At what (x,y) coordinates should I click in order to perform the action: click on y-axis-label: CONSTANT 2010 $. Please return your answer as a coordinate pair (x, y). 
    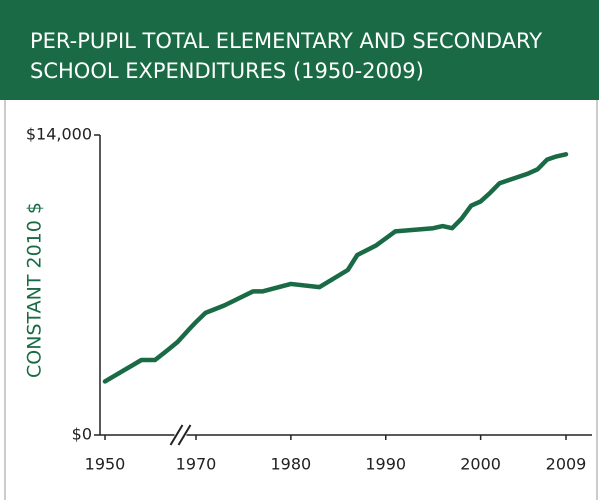
    Looking at the image, I should click on (35, 290).